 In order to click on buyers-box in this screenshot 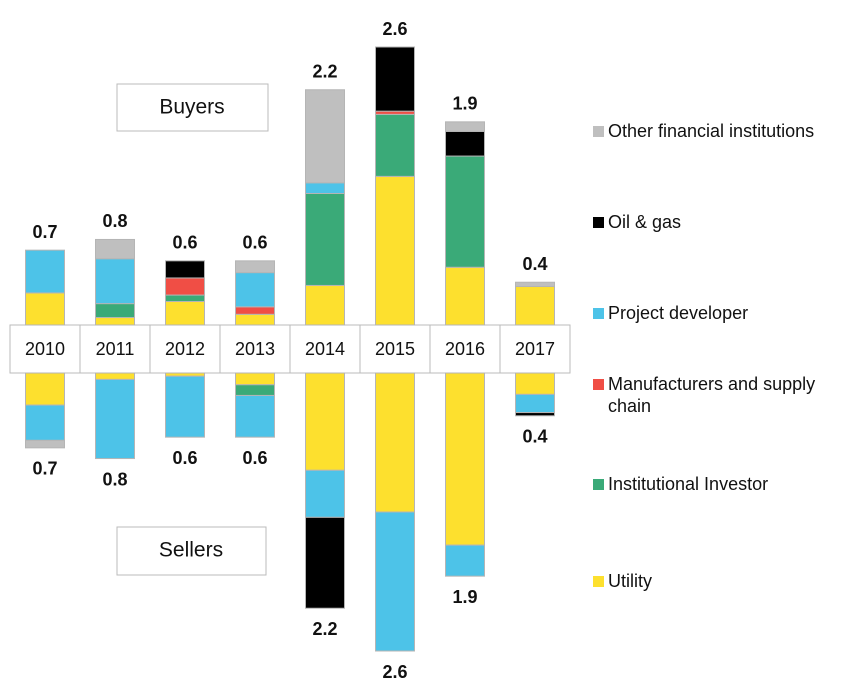, I will do `click(192, 107)`.